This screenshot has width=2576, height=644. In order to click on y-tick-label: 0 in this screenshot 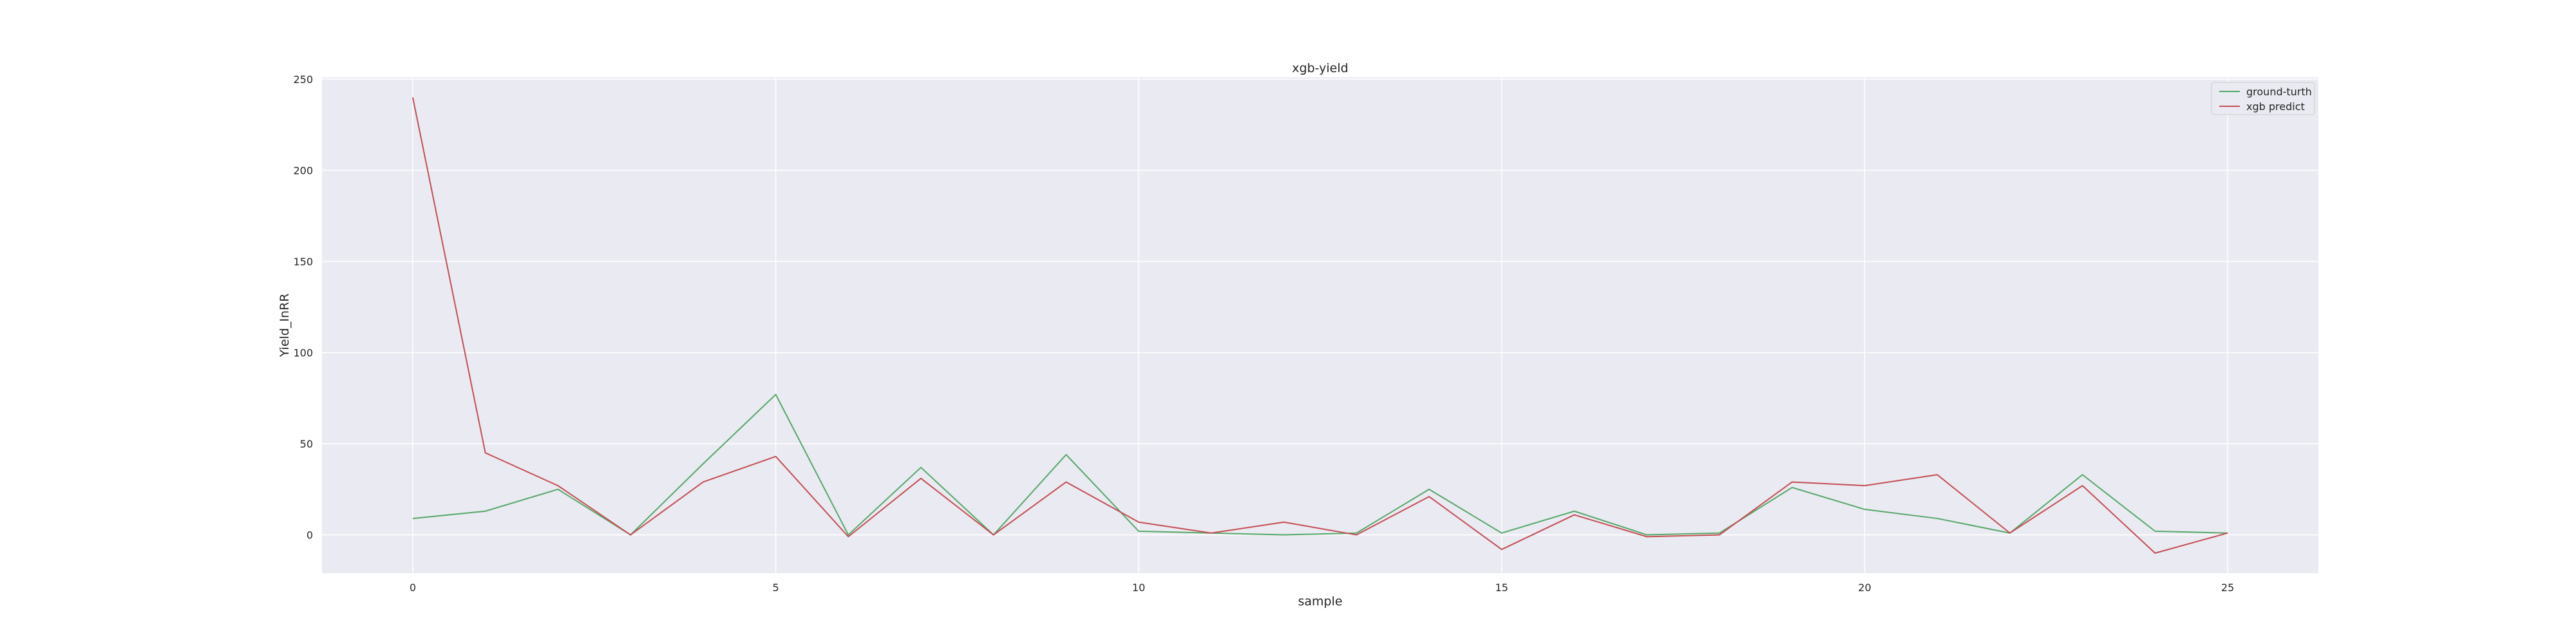, I will do `click(310, 535)`.